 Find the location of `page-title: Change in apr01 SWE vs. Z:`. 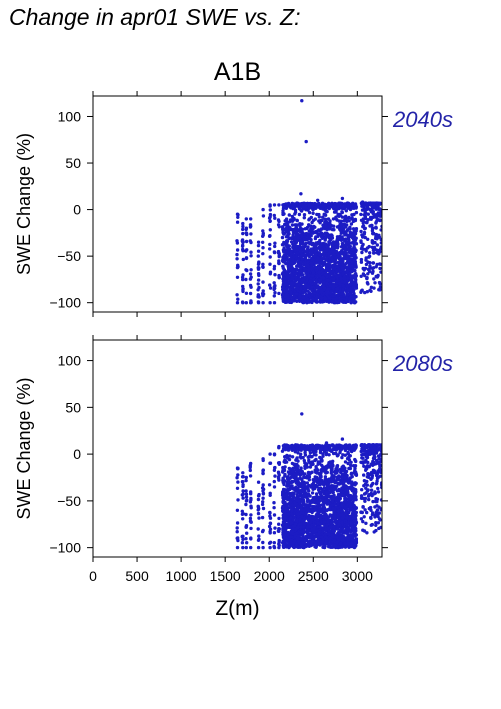

page-title: Change in apr01 SWE vs. Z: is located at coordinates (155, 17).